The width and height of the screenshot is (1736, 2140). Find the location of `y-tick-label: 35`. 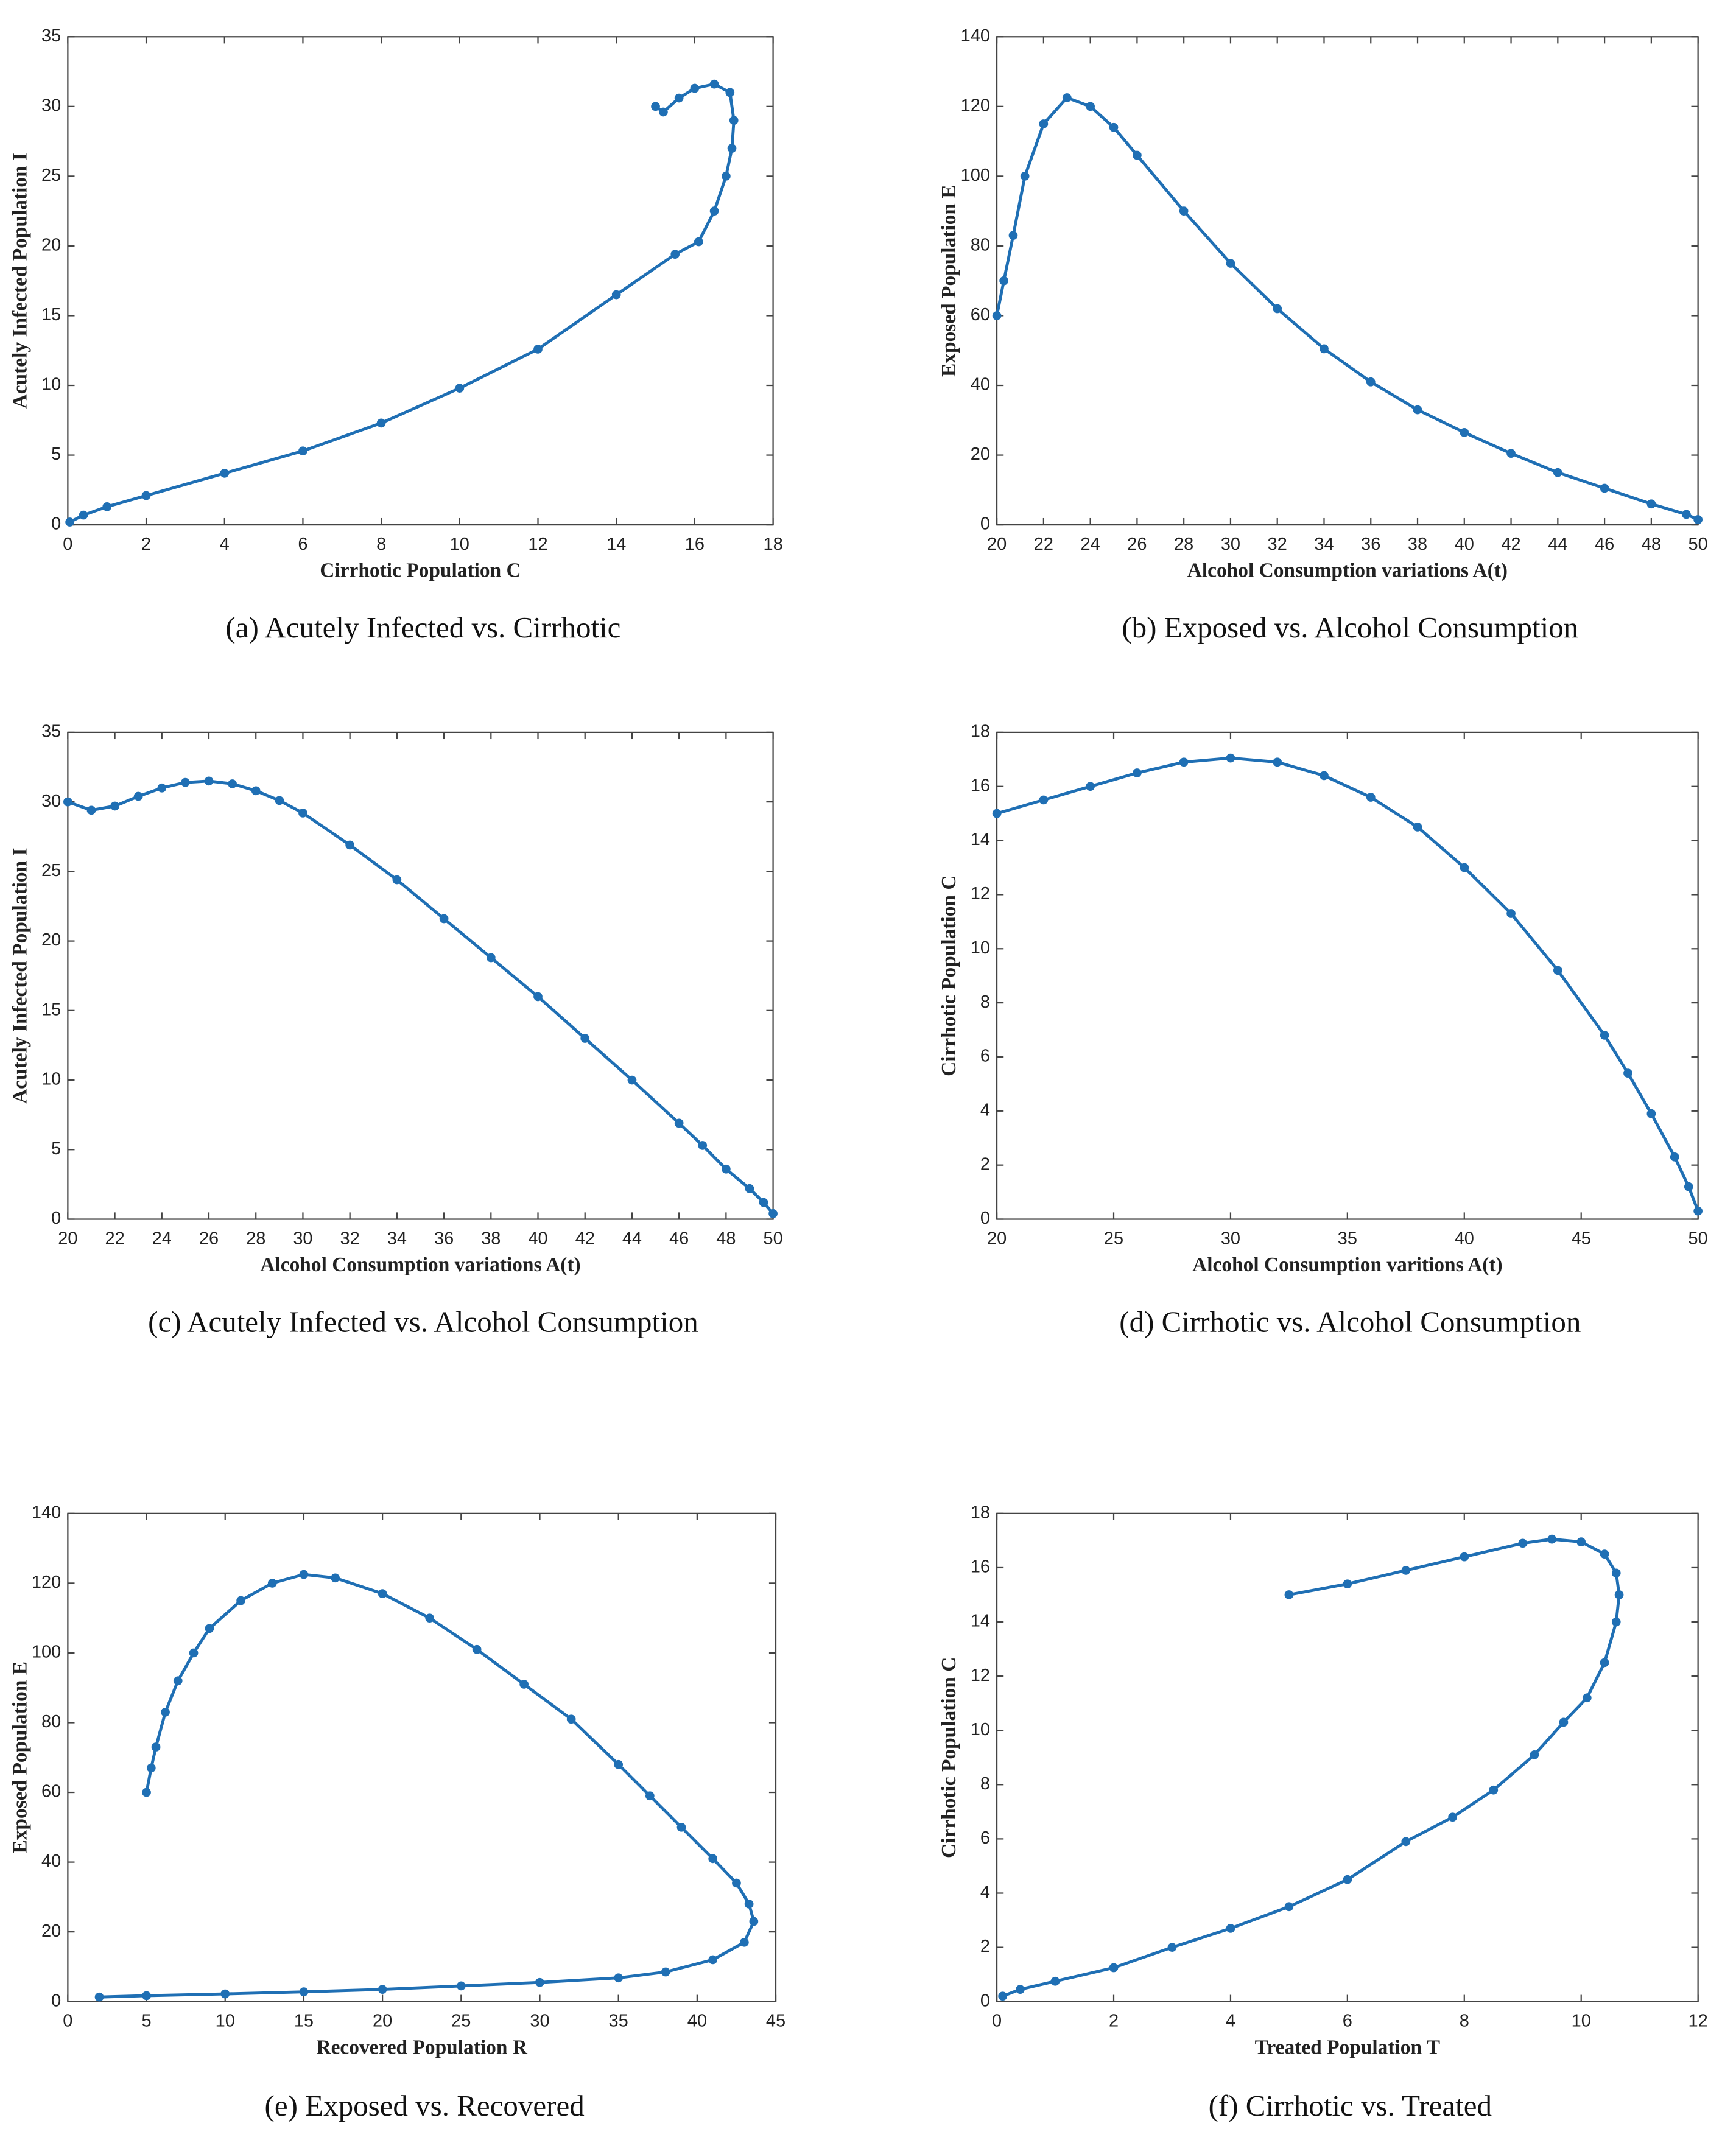

y-tick-label: 35 is located at coordinates (51, 732).